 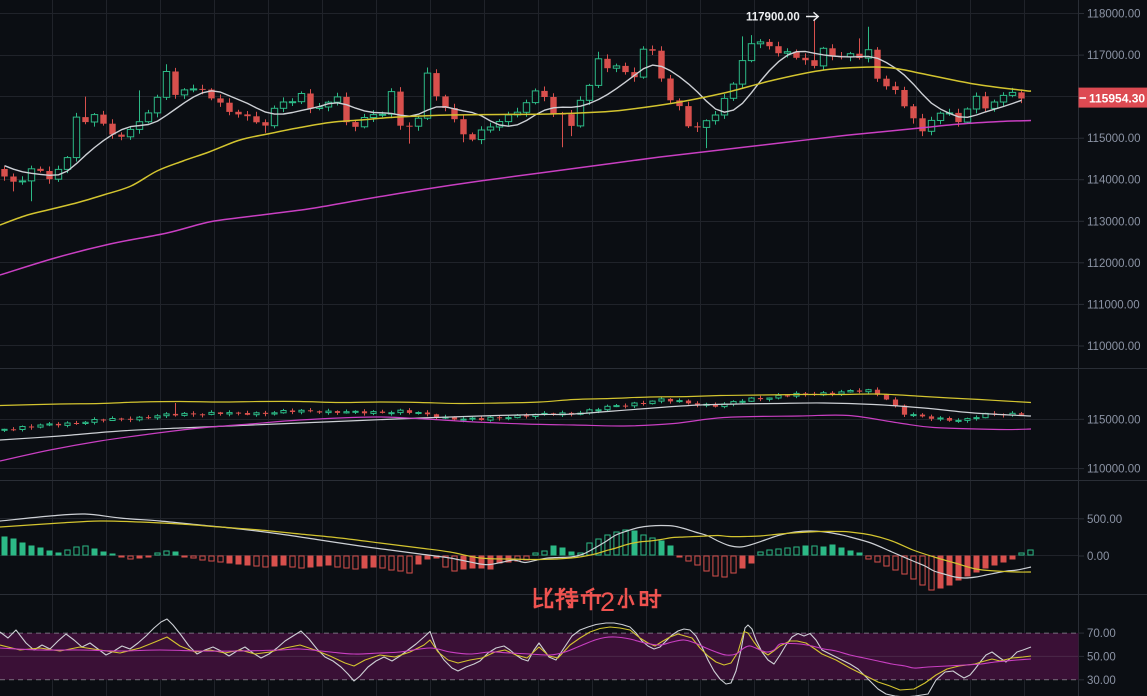 What do you see at coordinates (773, 18) in the screenshot?
I see `svg-text: 117900.00` at bounding box center [773, 18].